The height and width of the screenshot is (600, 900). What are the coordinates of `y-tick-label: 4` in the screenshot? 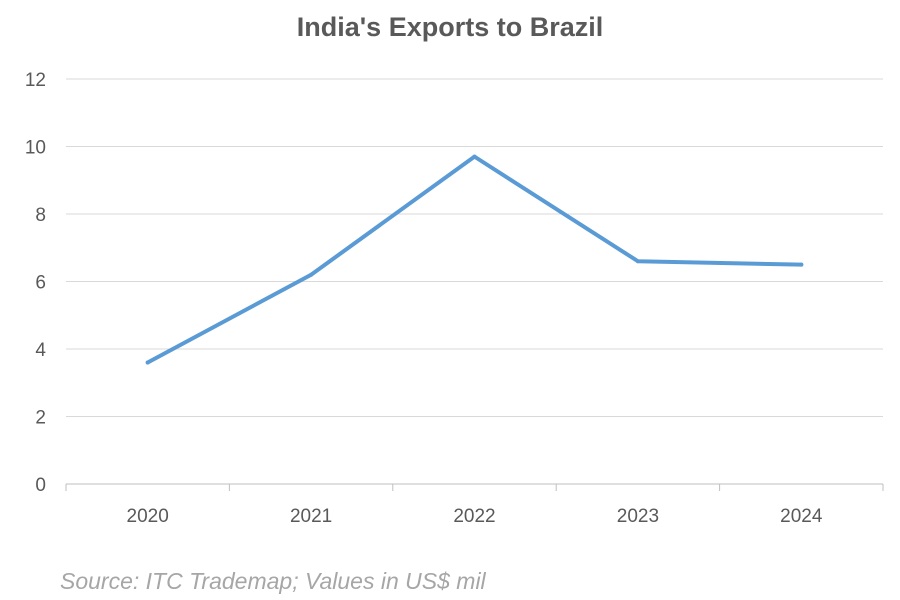 It's located at (40, 350).